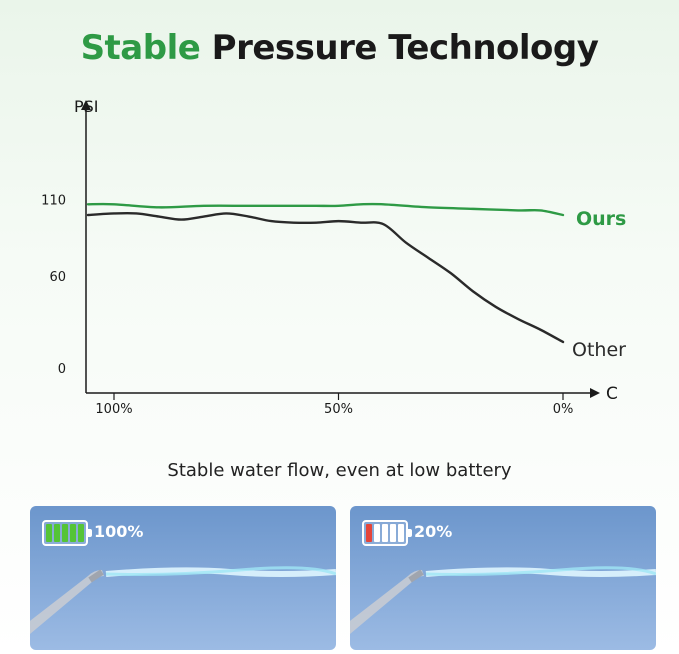 Image resolution: width=679 pixels, height=654 pixels. I want to click on battery-panel-low: 20%, so click(503, 578).